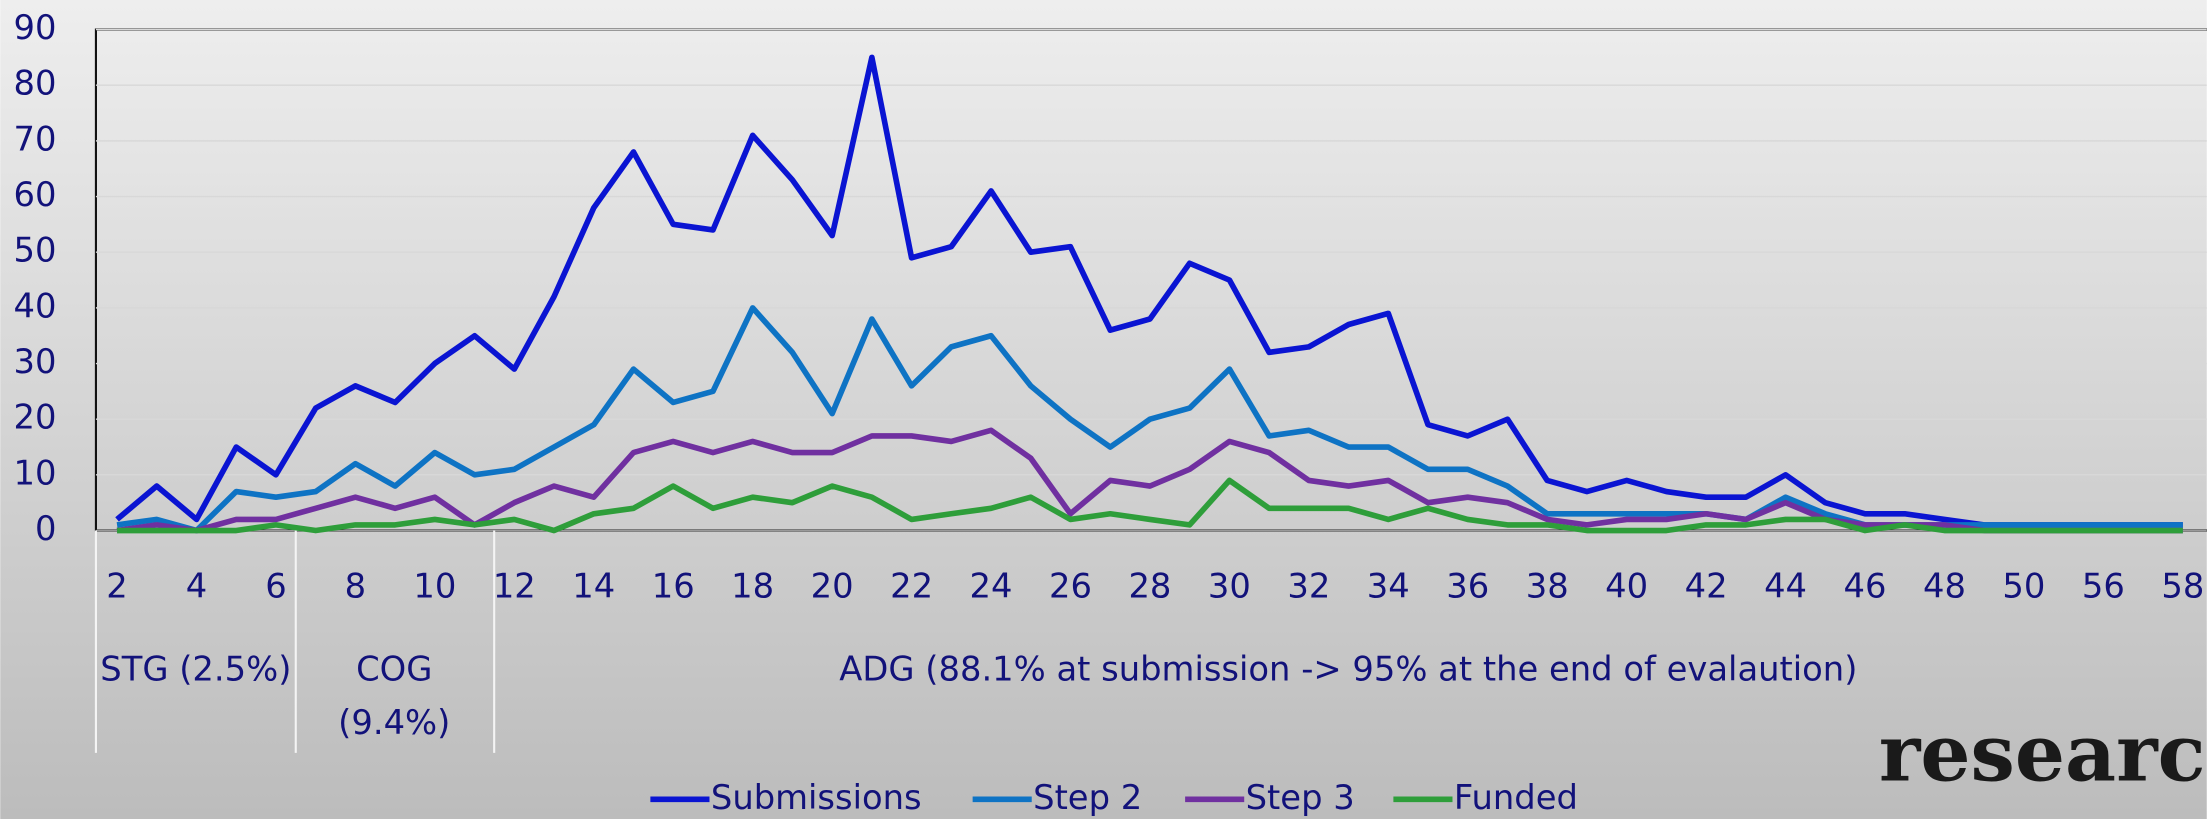  I want to click on y-tick-label: 70, so click(35, 138).